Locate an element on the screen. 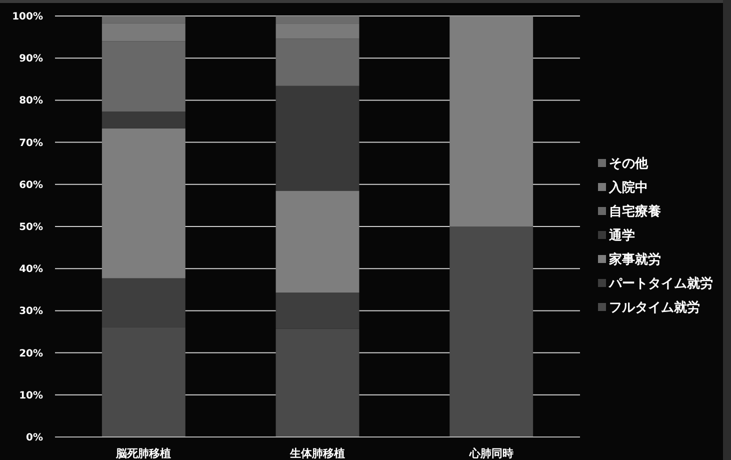 Image resolution: width=731 pixels, height=460 pixels. legend-label: 家事就労 is located at coordinates (634, 260).